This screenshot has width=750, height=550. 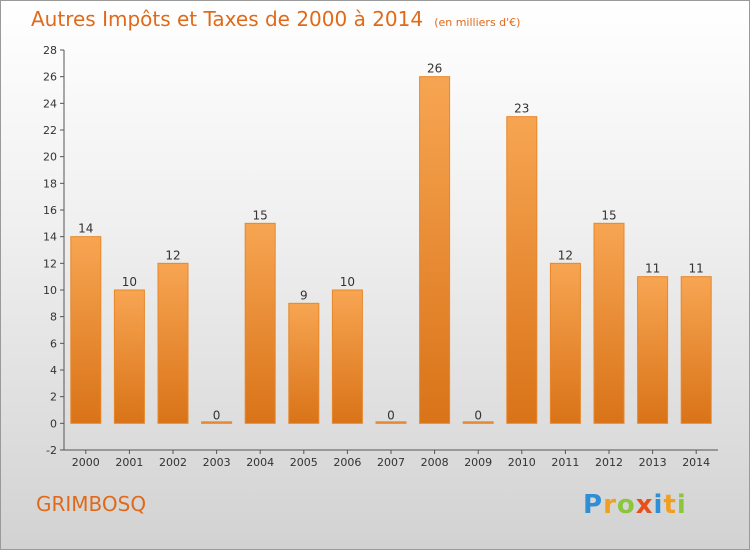 I want to click on data-label: 9, so click(x=304, y=295).